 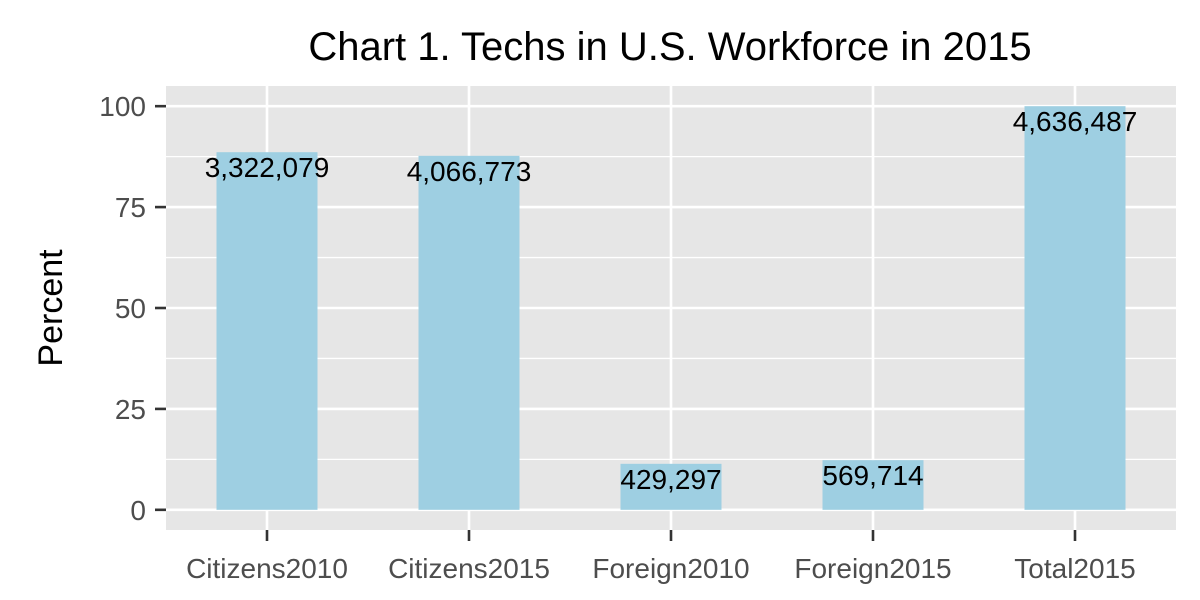 What do you see at coordinates (469, 171) in the screenshot?
I see `data-label: 4,066,773` at bounding box center [469, 171].